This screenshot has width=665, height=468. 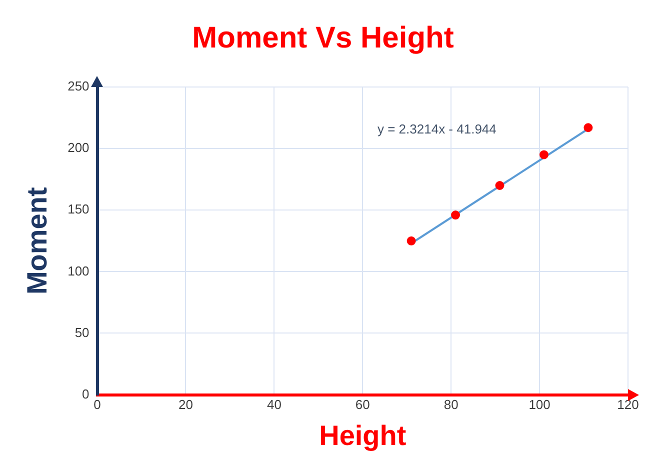 What do you see at coordinates (362, 404) in the screenshot?
I see `x-tick-label: 60` at bounding box center [362, 404].